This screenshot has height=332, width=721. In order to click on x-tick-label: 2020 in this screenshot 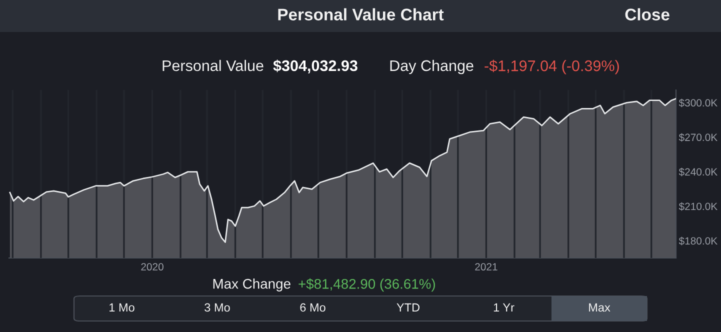, I will do `click(152, 267)`.